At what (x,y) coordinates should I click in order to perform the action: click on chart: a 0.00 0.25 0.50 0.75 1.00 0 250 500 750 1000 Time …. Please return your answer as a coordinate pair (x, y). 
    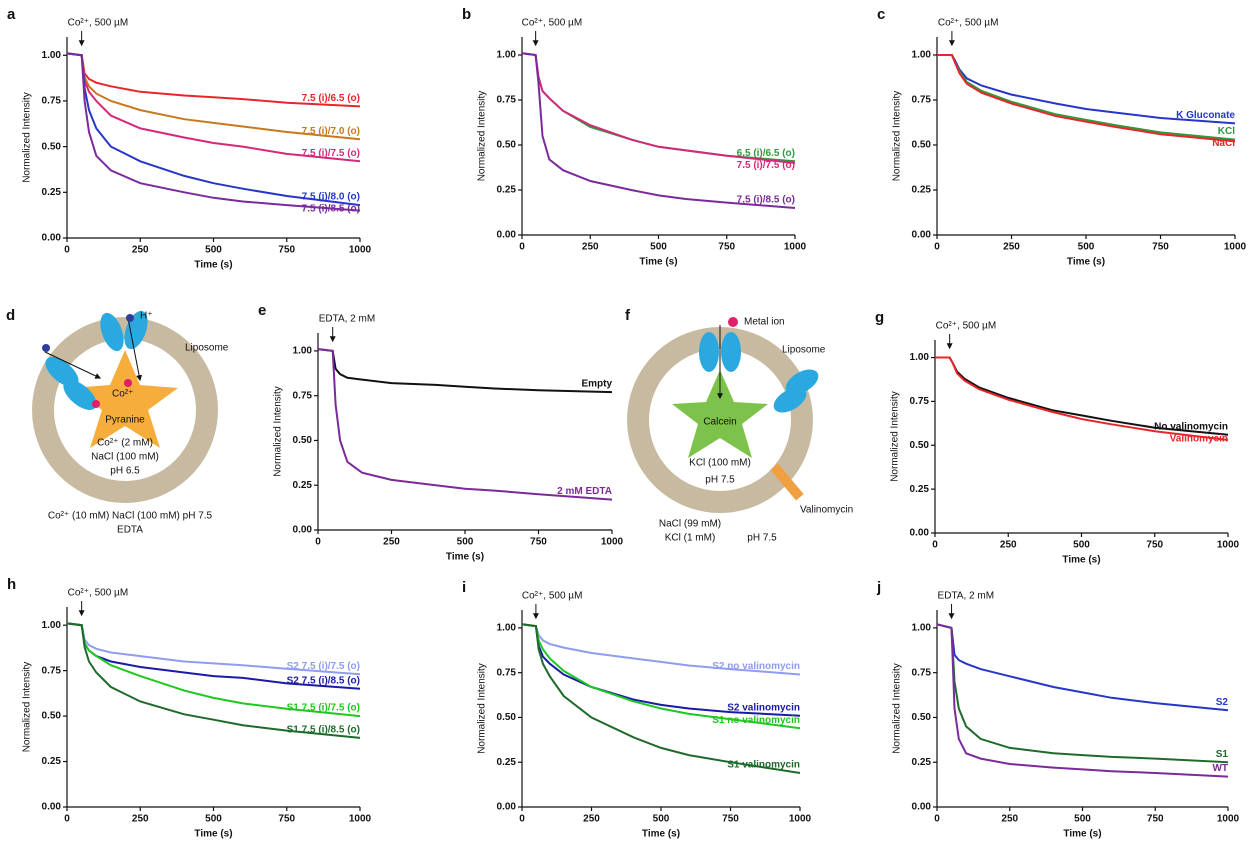
    Looking at the image, I should click on (189, 138).